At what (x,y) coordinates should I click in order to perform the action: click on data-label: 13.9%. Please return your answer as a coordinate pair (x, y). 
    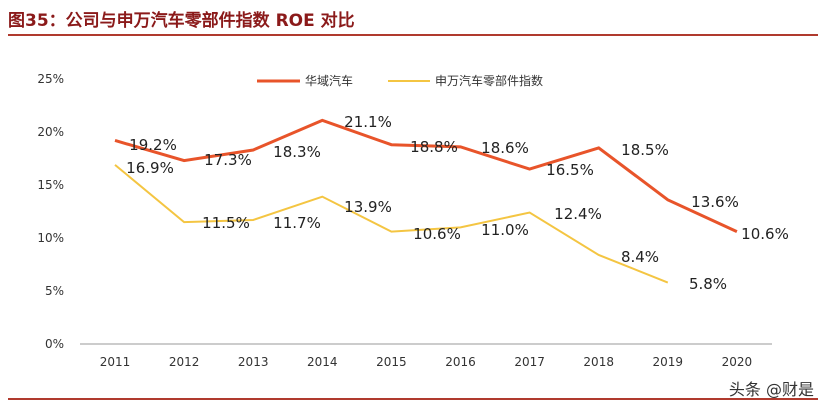
    Looking at the image, I should click on (368, 207).